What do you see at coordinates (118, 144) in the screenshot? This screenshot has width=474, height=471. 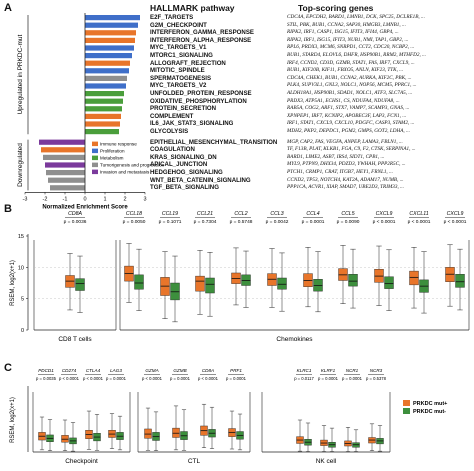 I see `legend-label: Immune response` at bounding box center [118, 144].